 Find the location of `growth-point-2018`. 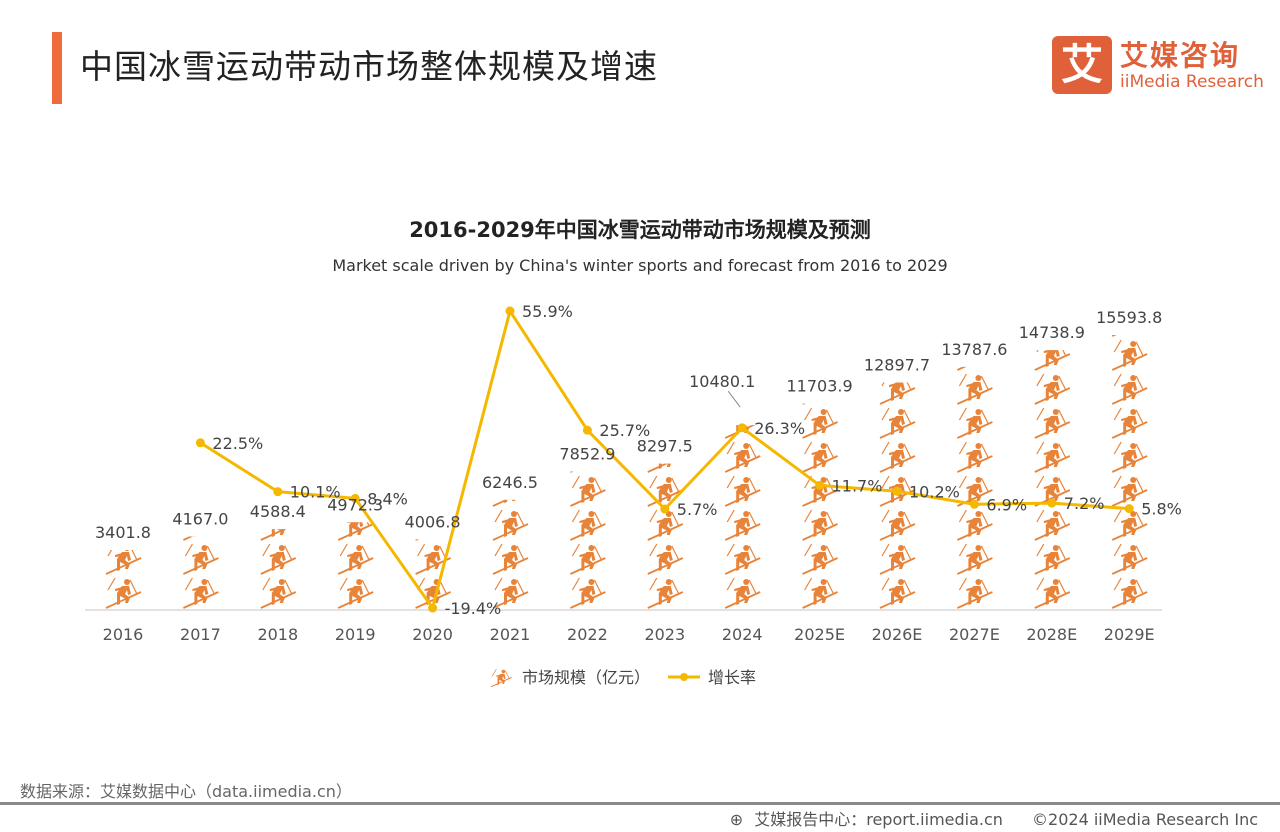

growth-point-2018 is located at coordinates (278, 492).